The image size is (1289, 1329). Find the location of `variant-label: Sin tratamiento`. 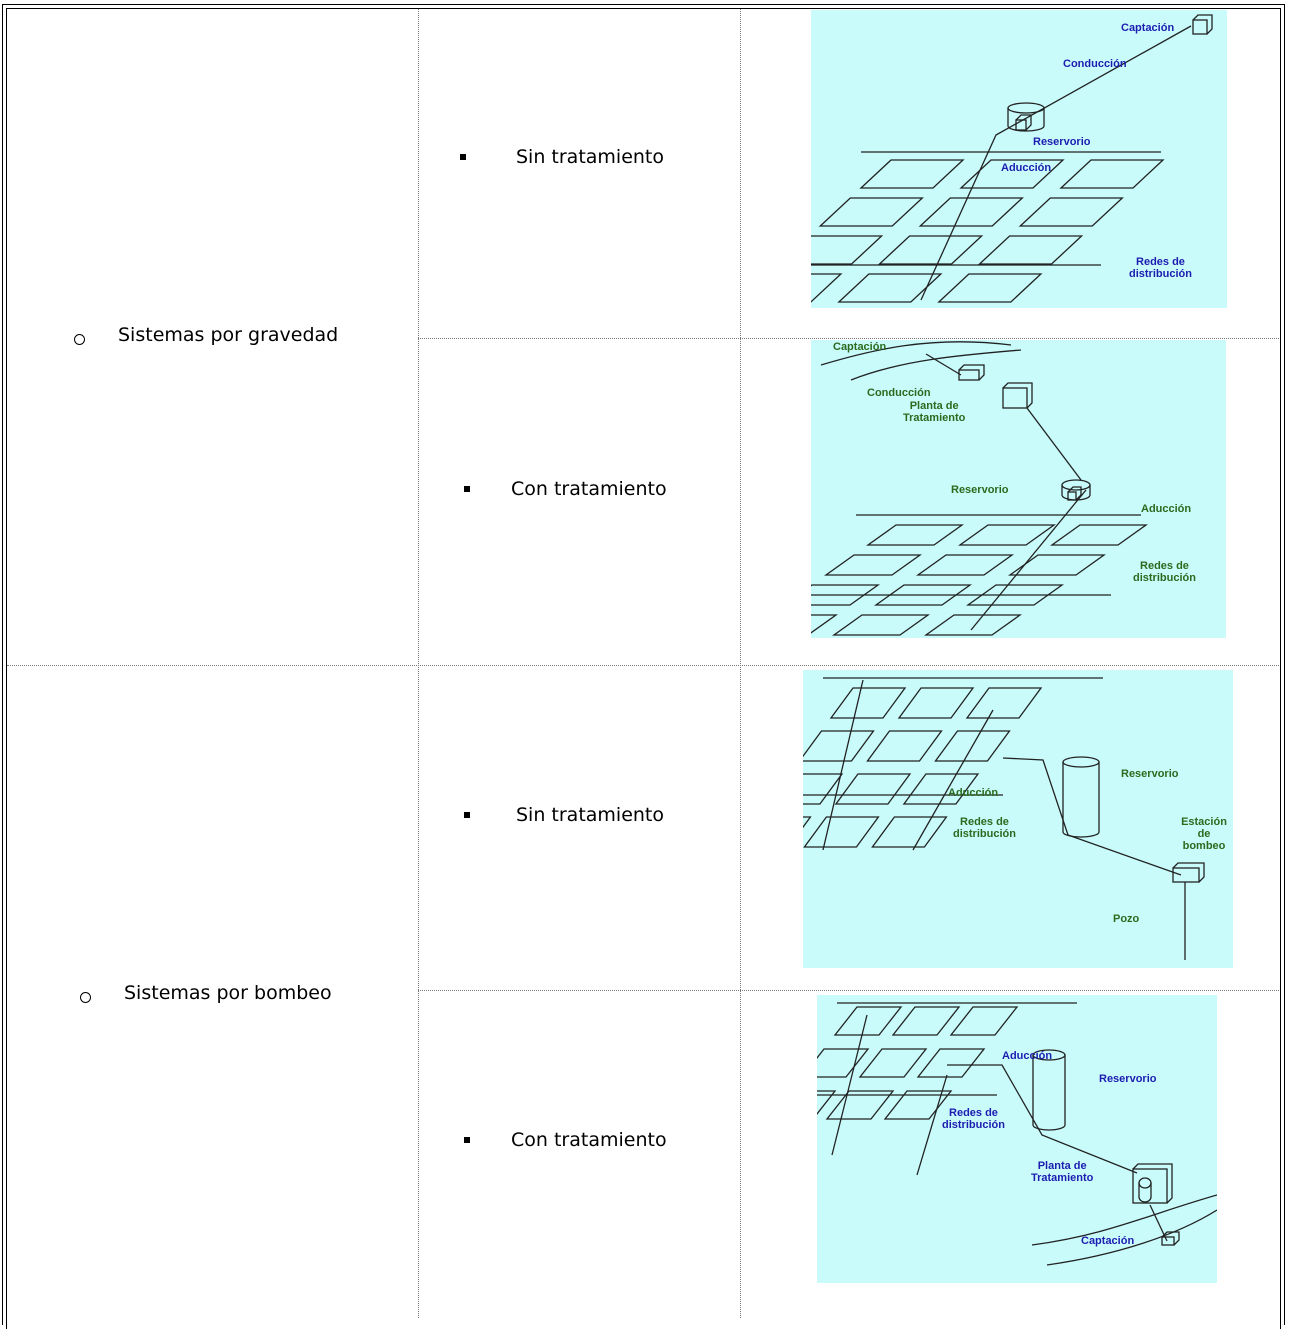

variant-label: Sin tratamiento is located at coordinates (590, 815).